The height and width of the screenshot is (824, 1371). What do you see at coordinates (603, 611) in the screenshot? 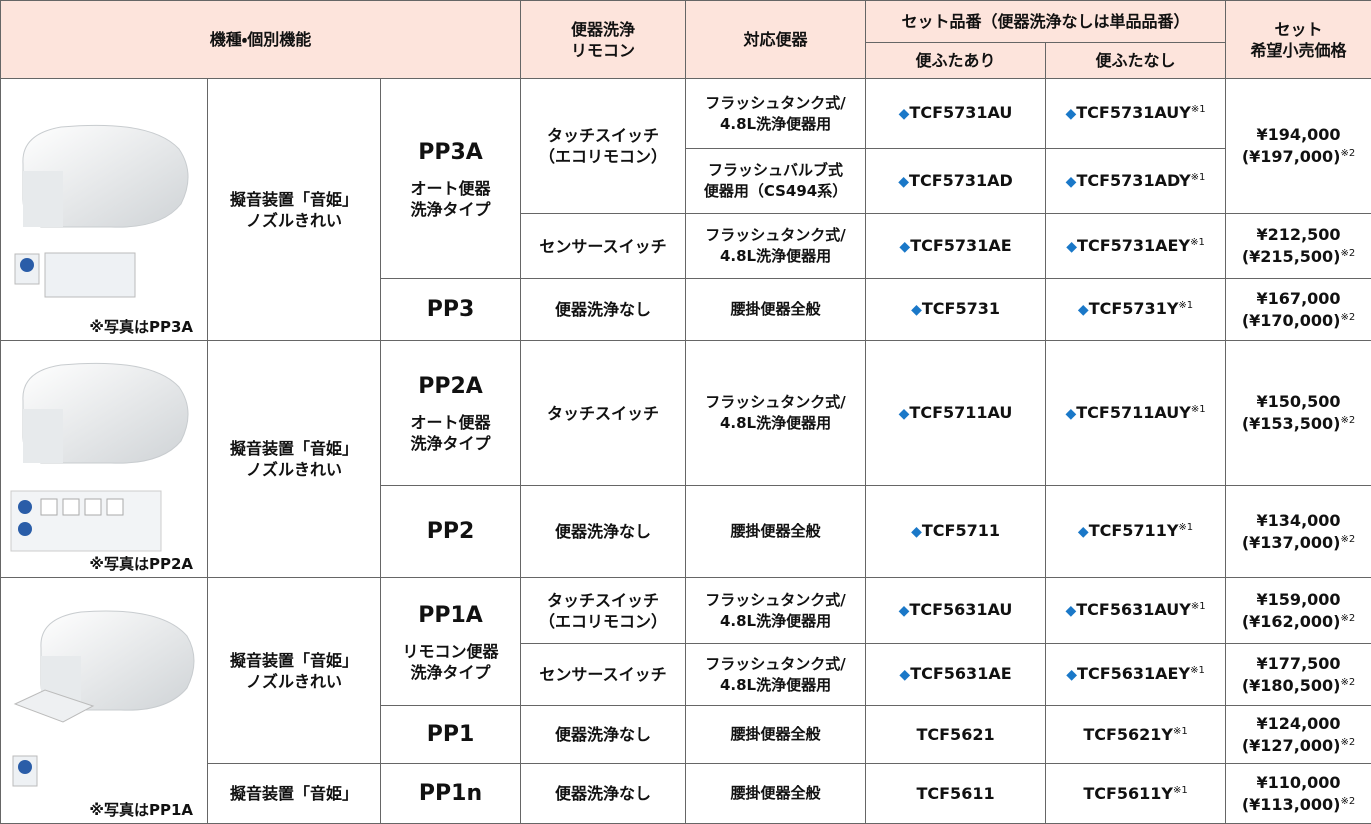
I see `table-cell: タッチスイッチ（エコリモコン）` at bounding box center [603, 611].